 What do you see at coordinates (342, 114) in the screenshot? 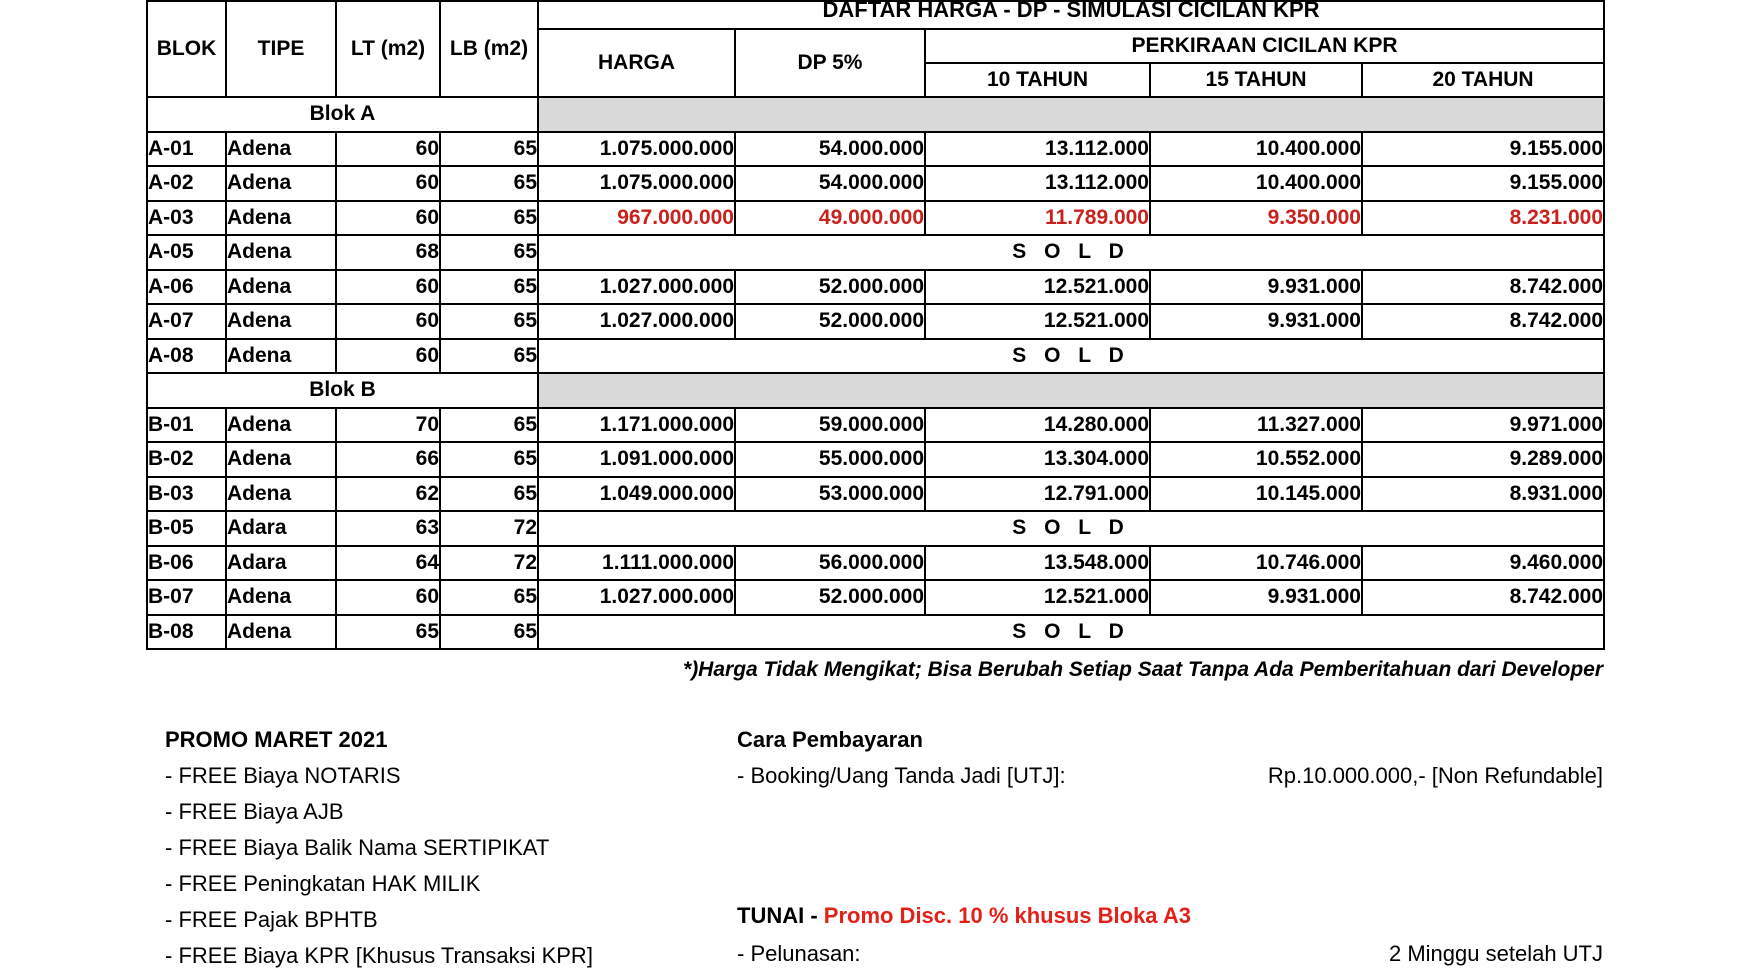
I see `section-label: Blok A` at bounding box center [342, 114].